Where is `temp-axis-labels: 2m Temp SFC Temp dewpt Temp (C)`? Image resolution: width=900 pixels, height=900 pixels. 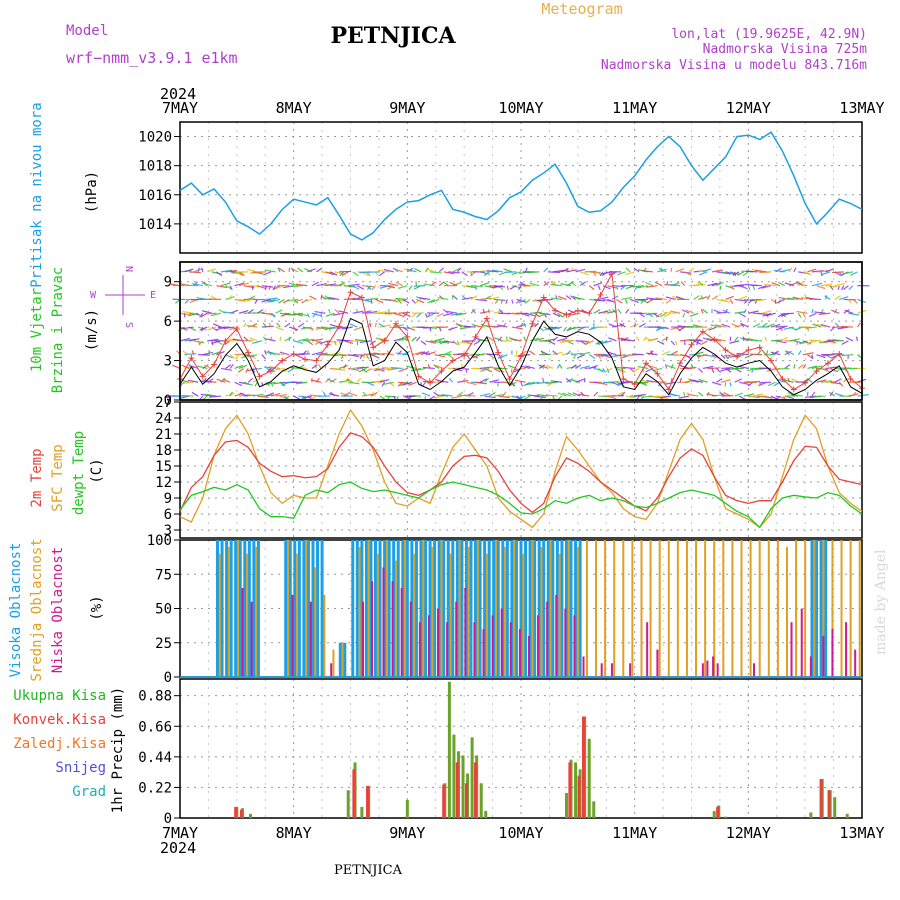 temp-axis-labels: 2m Temp SFC Temp dewpt Temp (C) is located at coordinates (67, 473).